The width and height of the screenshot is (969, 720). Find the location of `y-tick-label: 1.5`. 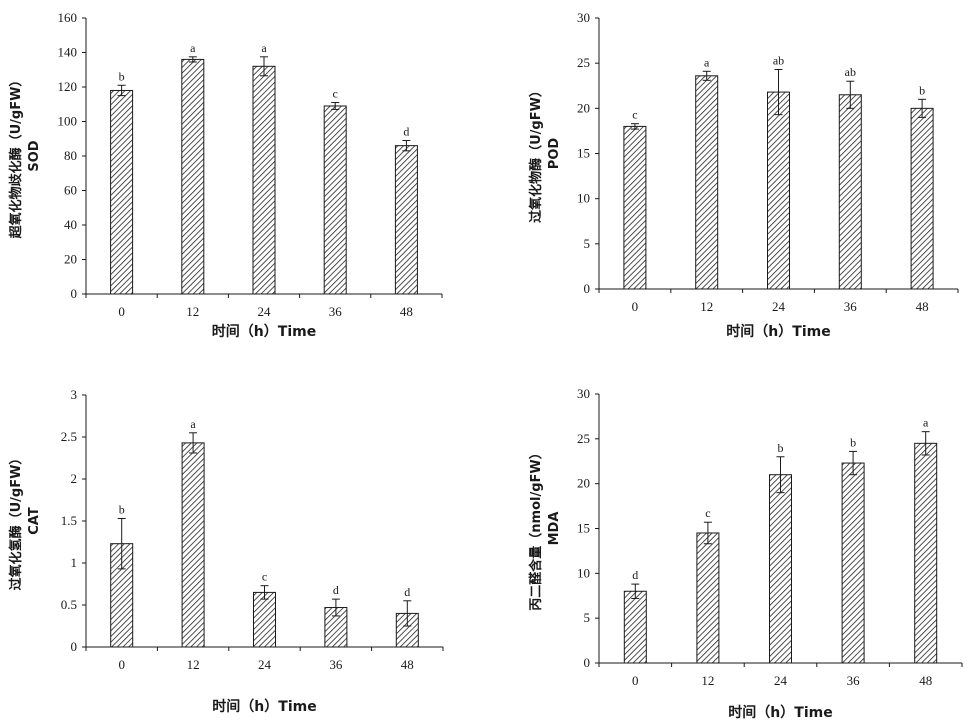

y-tick-label: 1.5 is located at coordinates (69, 520).